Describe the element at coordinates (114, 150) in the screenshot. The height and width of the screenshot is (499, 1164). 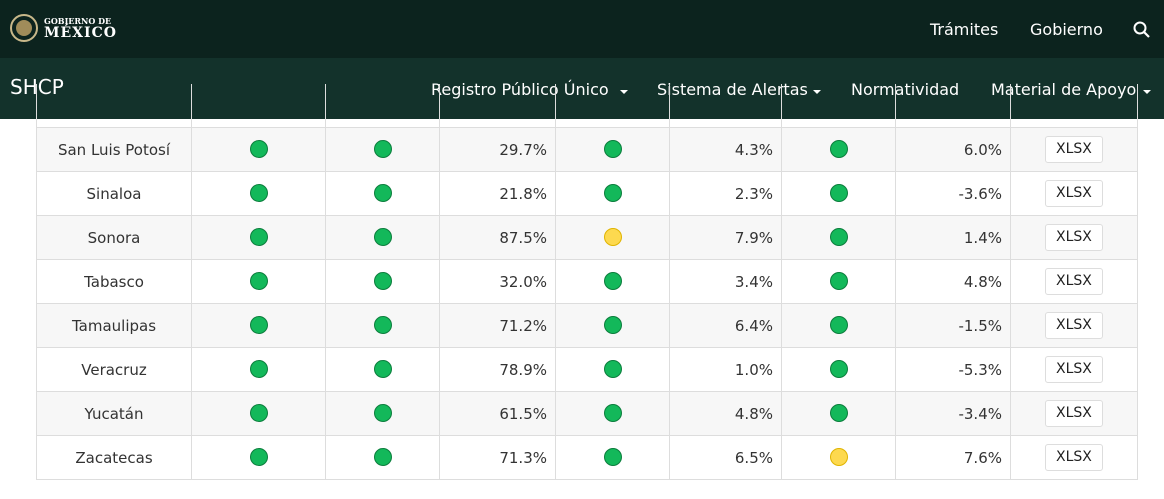
I see `state-name: San Luis Potosí` at that location.